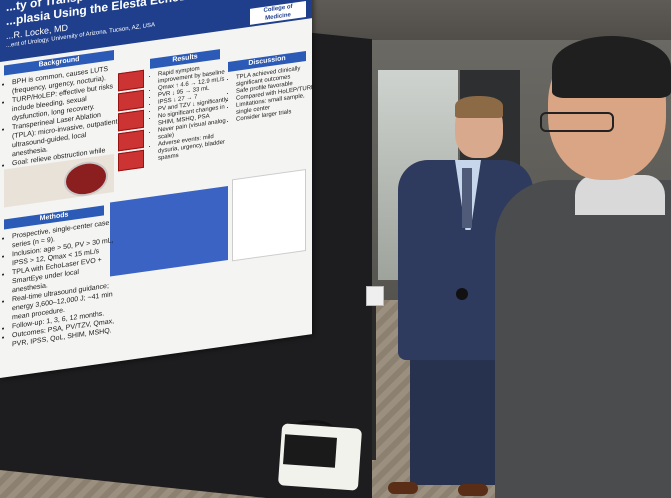  What do you see at coordinates (374, 375) in the screenshot?
I see `poster-stand-pole` at bounding box center [374, 375].